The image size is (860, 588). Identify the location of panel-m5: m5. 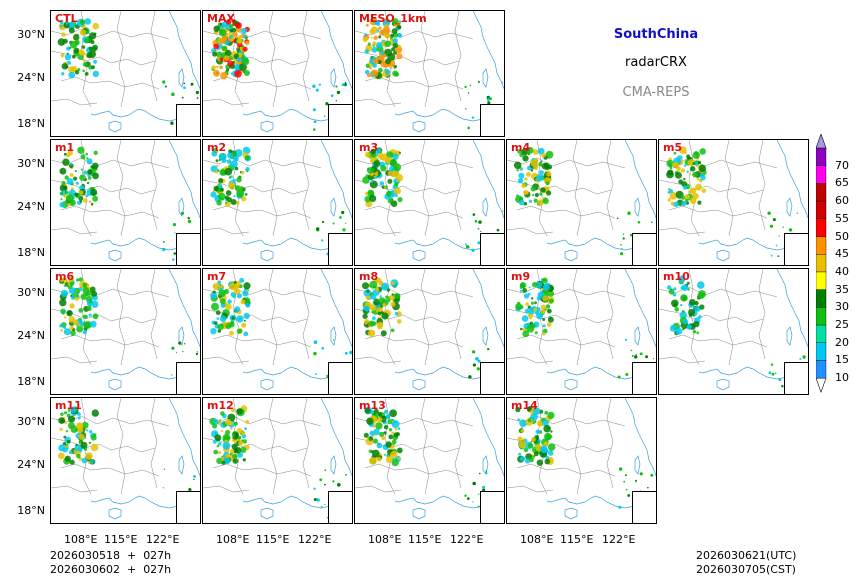
(733, 202).